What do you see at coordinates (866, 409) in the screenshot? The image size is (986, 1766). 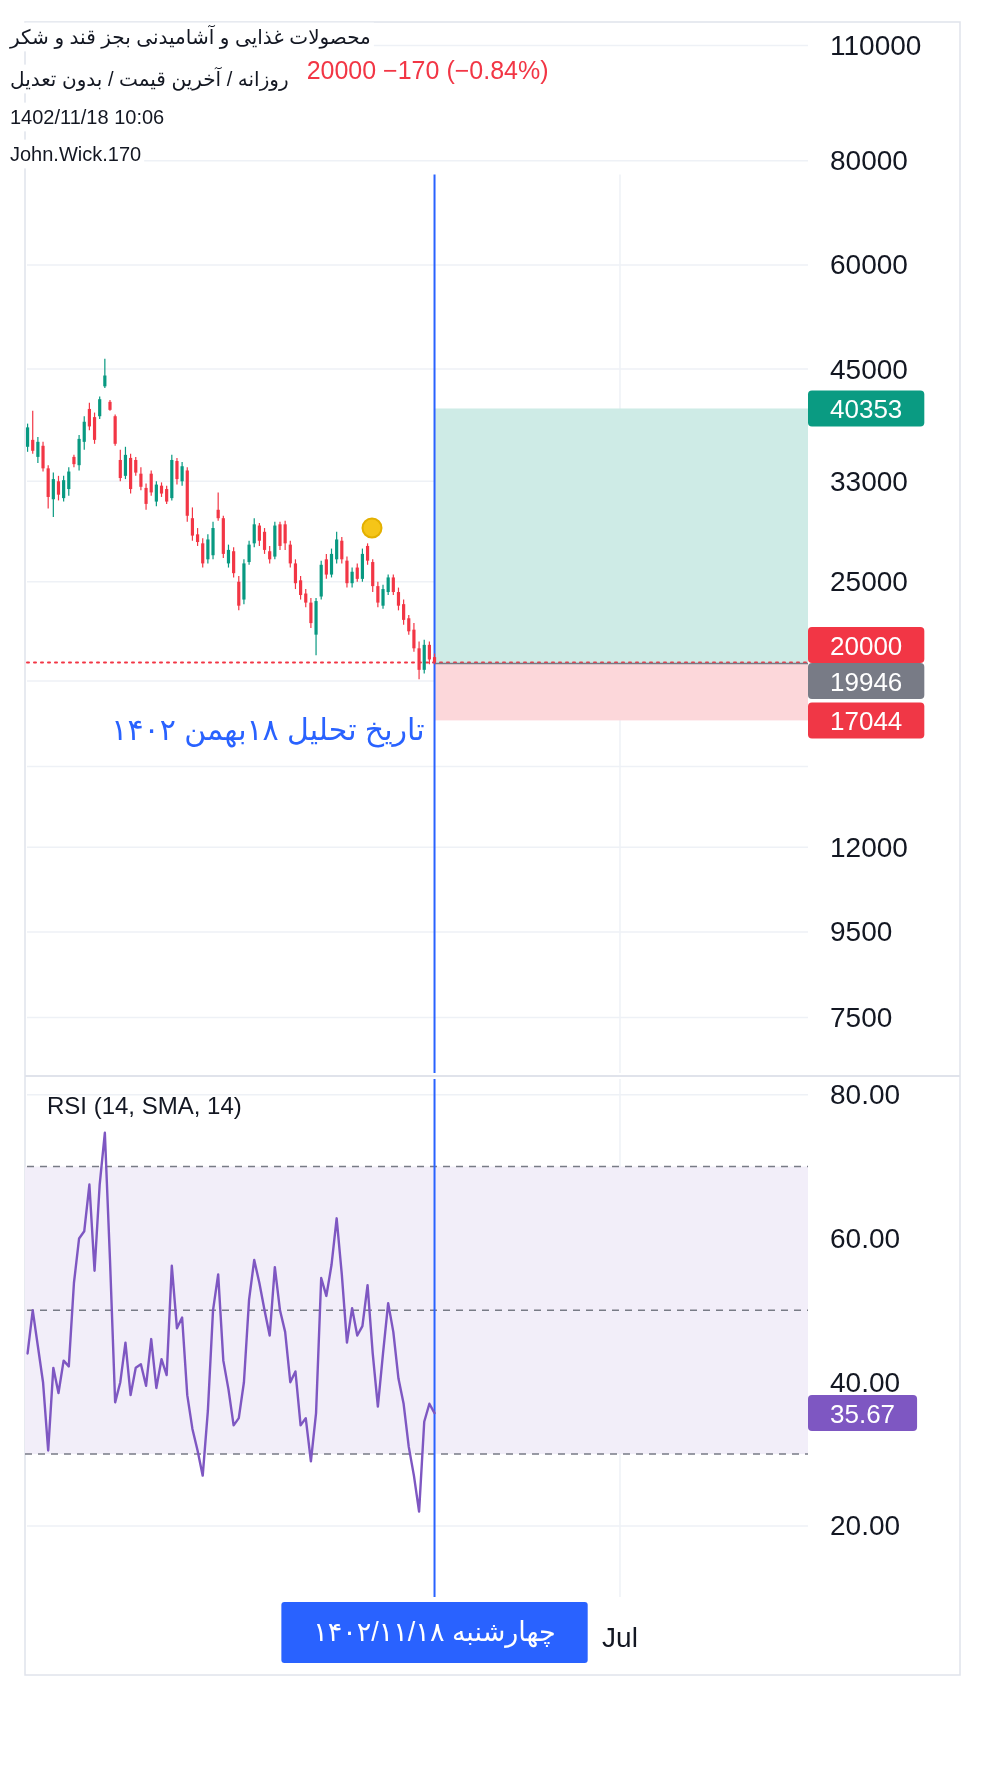 I see `band-label: 40353` at bounding box center [866, 409].